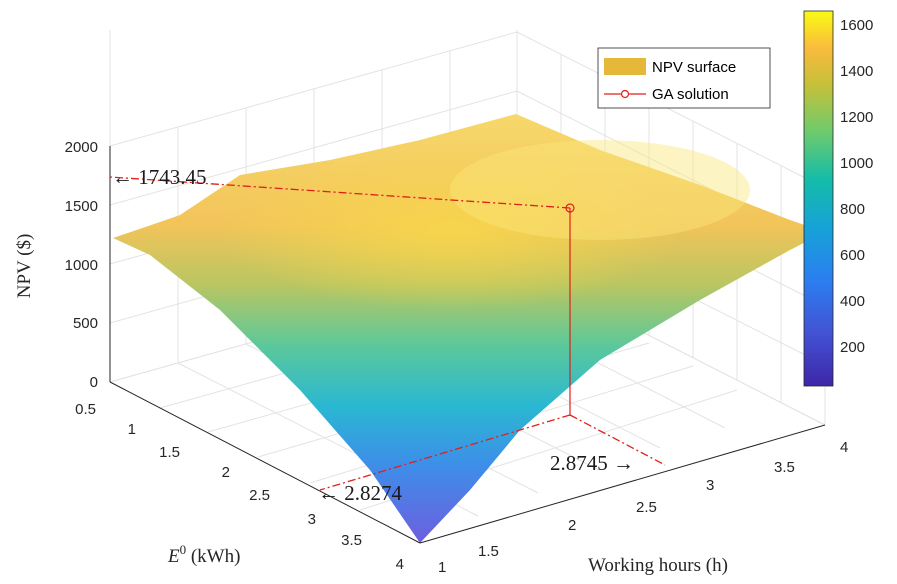 This screenshot has height=584, width=897. Describe the element at coordinates (169, 452) in the screenshot. I see `y-tick: 1.5` at that location.